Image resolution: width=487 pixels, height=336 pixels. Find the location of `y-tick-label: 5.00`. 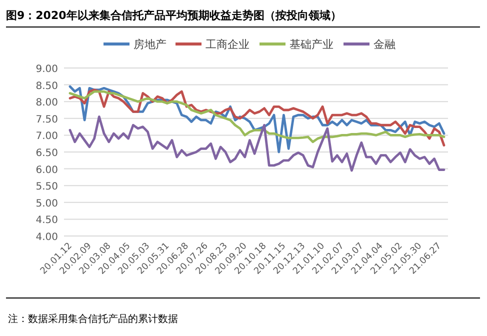

y-tick-label: 5.00 is located at coordinates (47, 204).